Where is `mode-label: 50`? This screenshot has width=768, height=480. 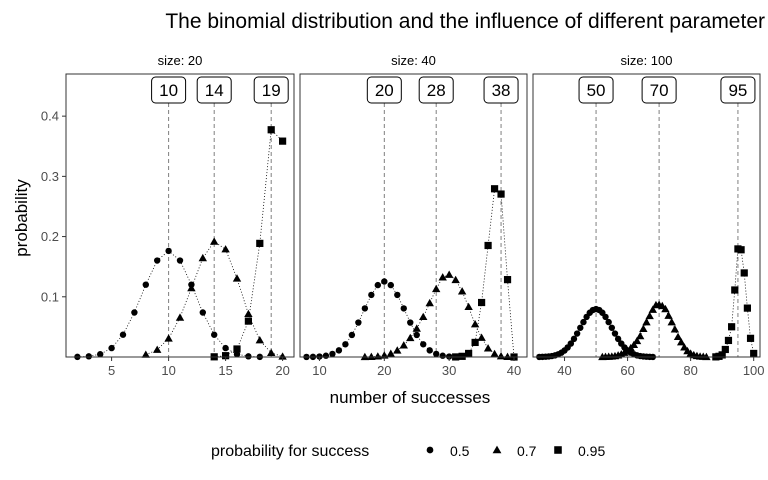 mode-label: 50 is located at coordinates (596, 90).